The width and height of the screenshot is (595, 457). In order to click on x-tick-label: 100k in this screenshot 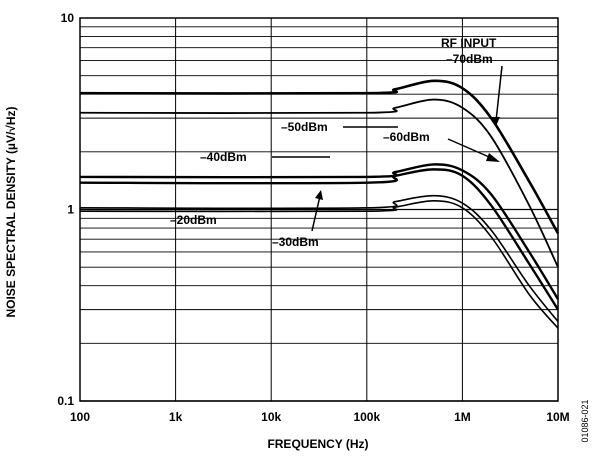, I will do `click(366, 417)`.